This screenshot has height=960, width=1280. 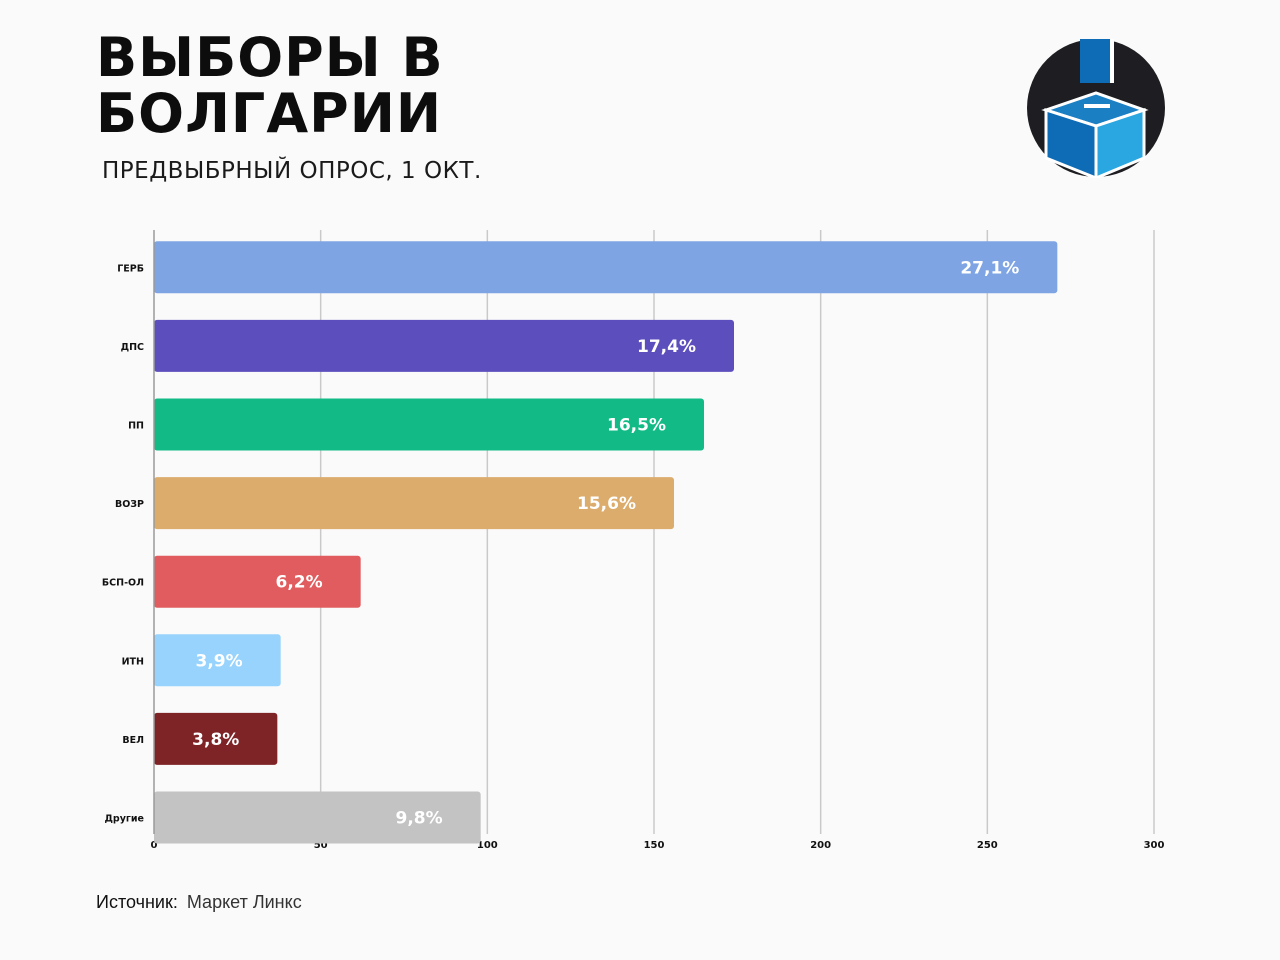 I want to click on source-note: Источник: Маркет Линкс, so click(x=199, y=902).